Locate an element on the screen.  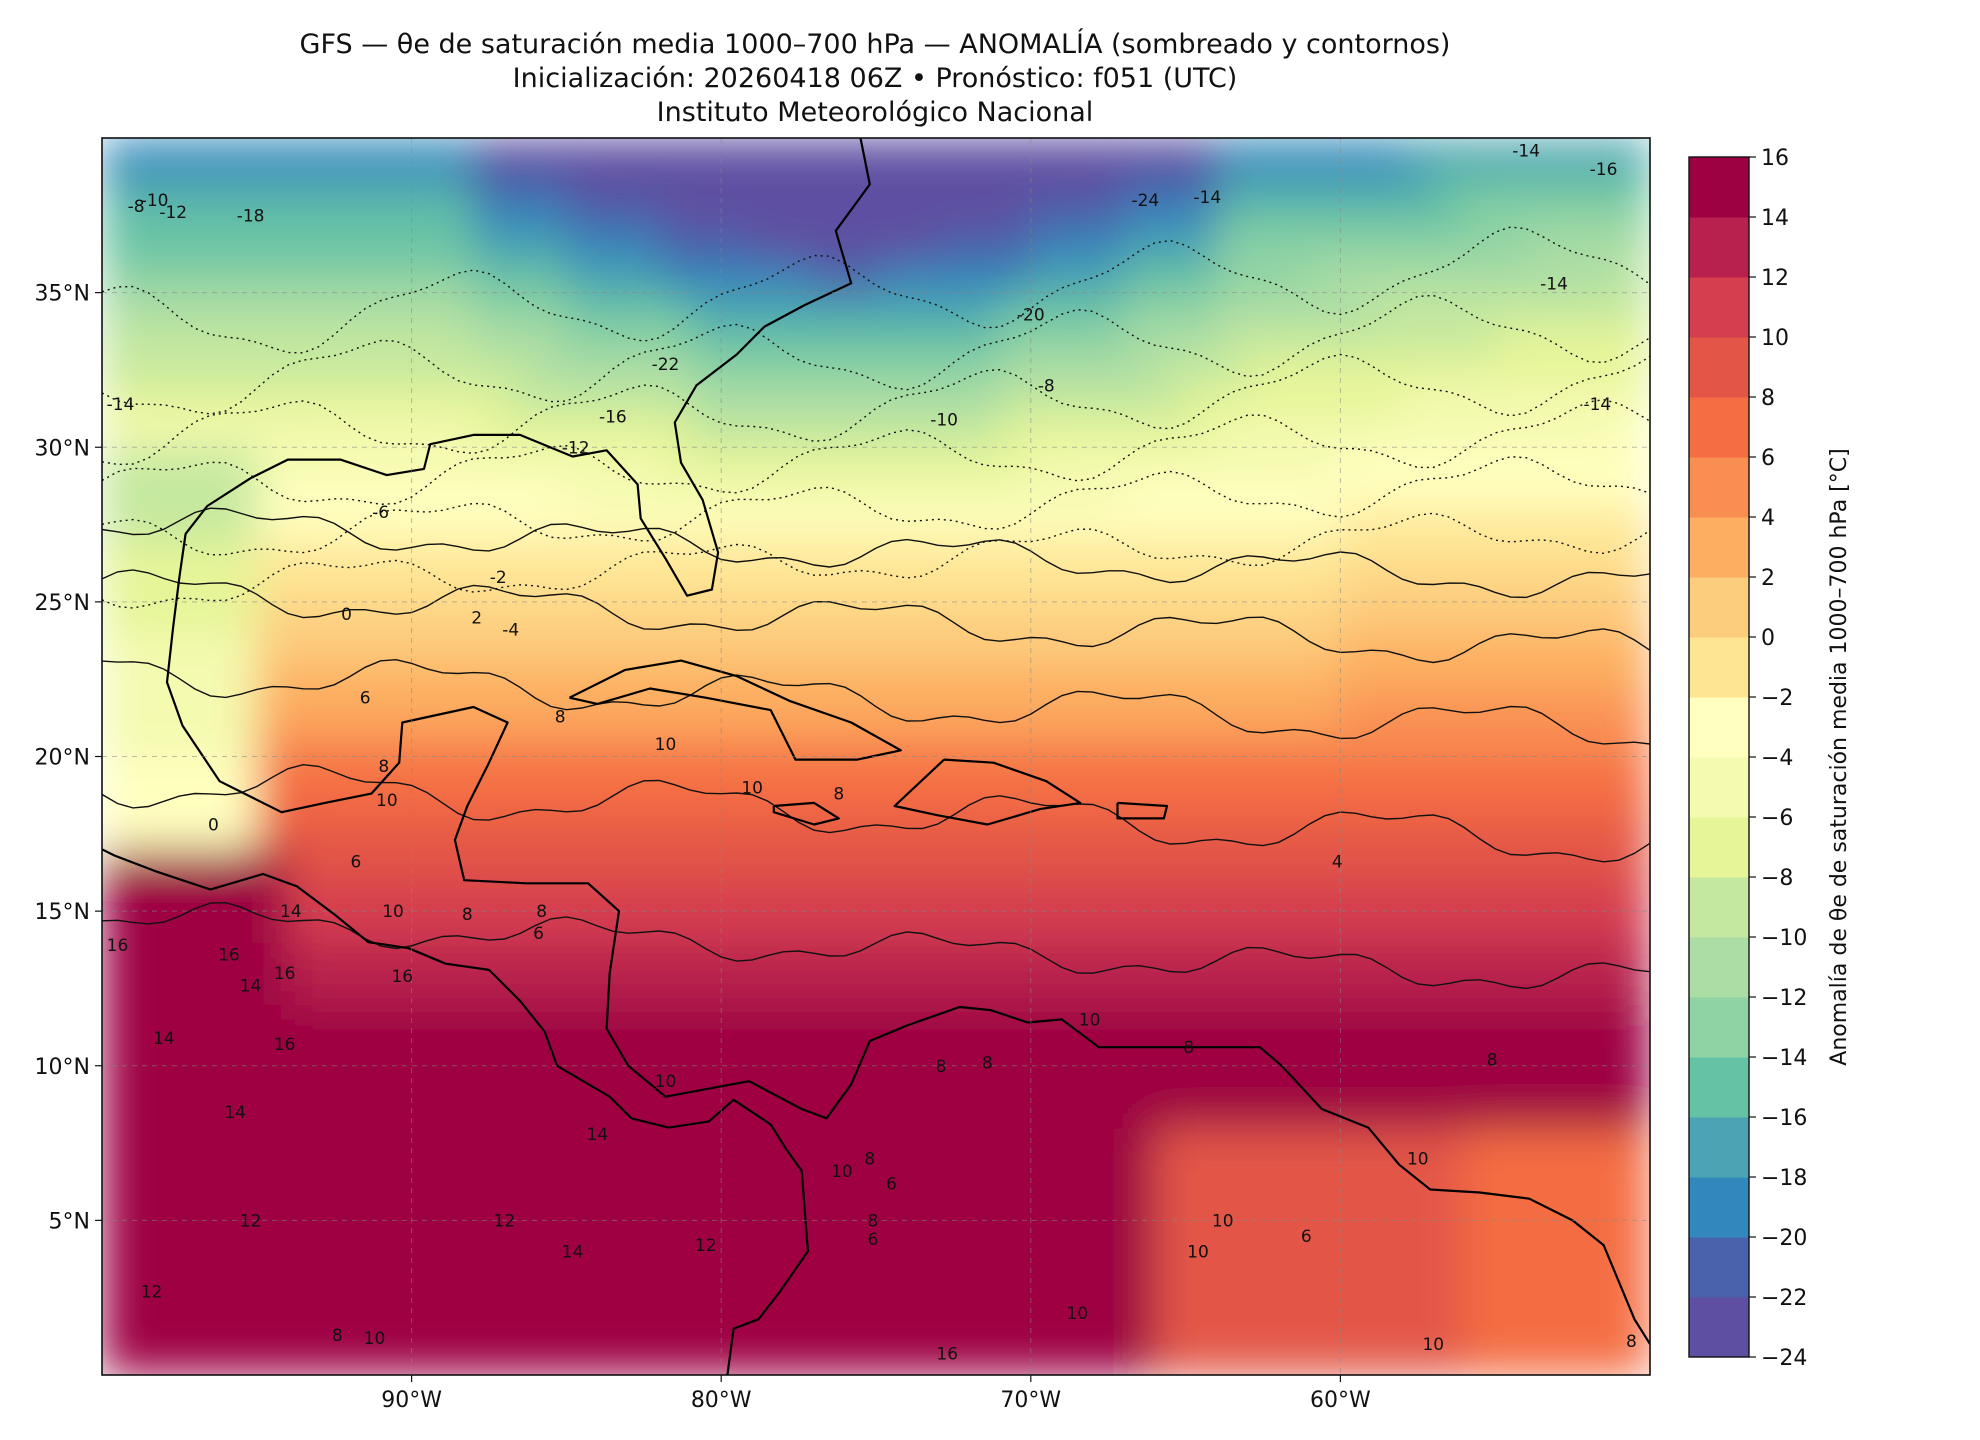
lon-tick-label: 60°W is located at coordinates (1340, 1400).